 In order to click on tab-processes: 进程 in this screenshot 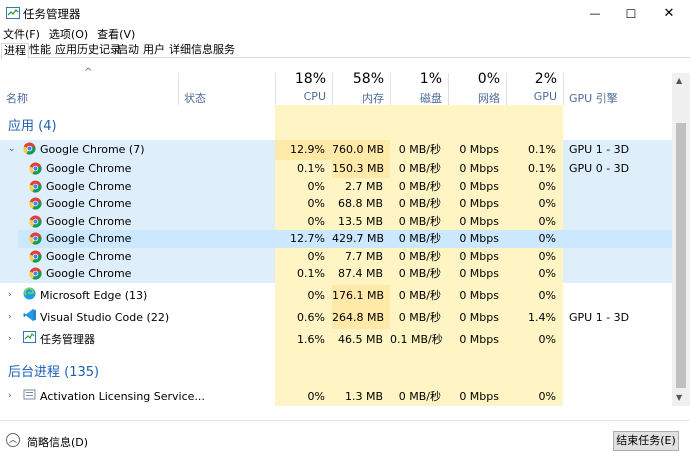, I will do `click(15, 51)`.